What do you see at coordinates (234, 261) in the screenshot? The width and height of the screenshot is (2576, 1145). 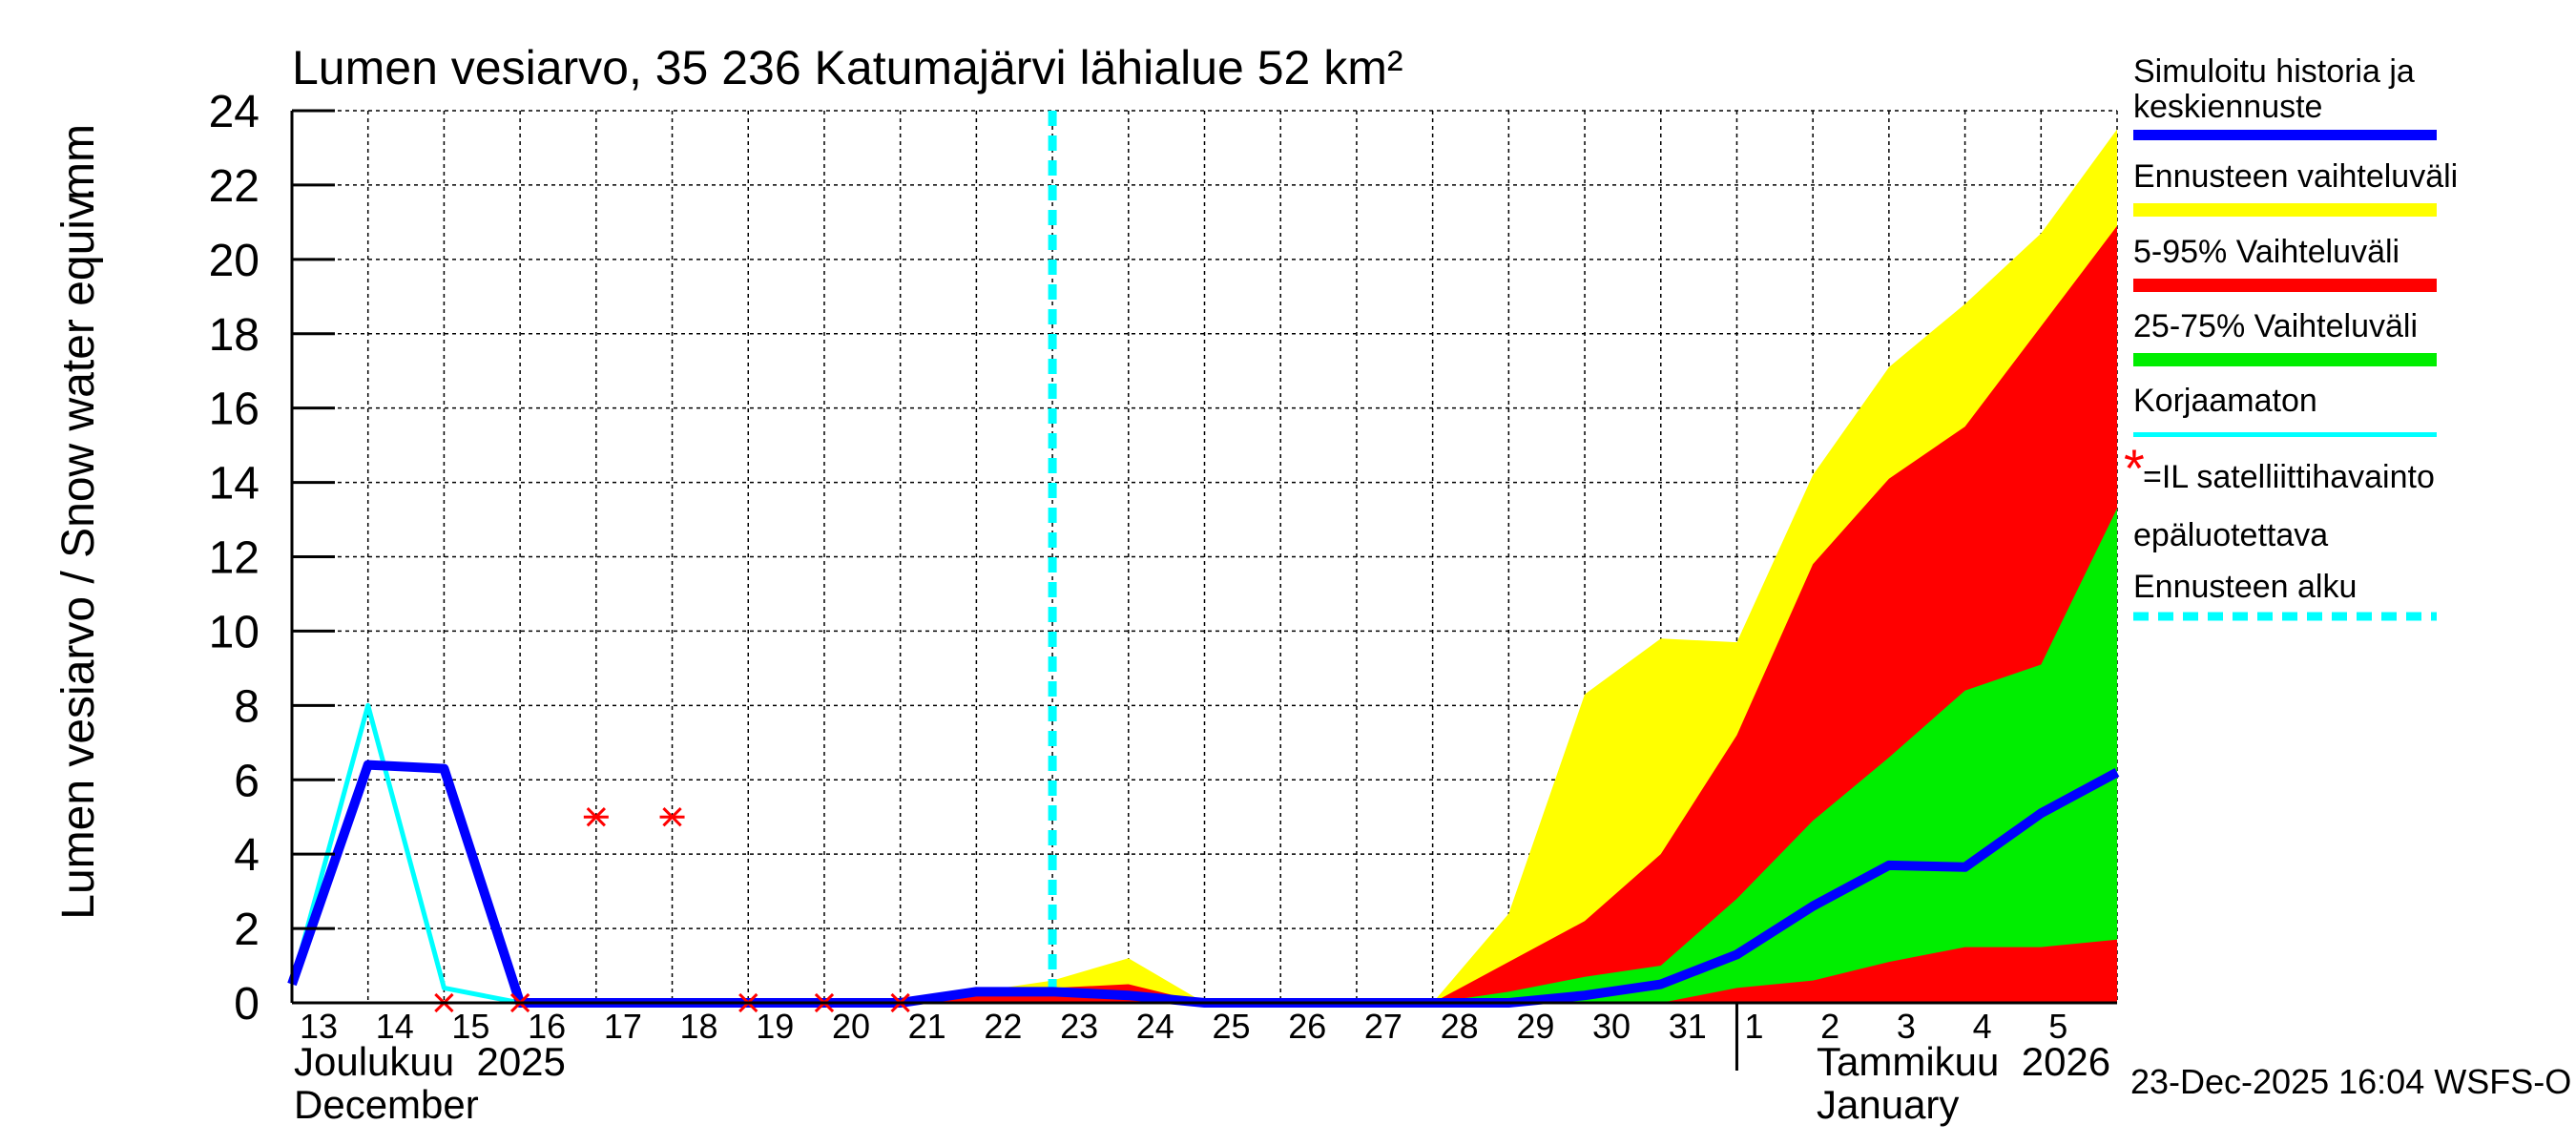 I see `y-tick-label: 20` at bounding box center [234, 261].